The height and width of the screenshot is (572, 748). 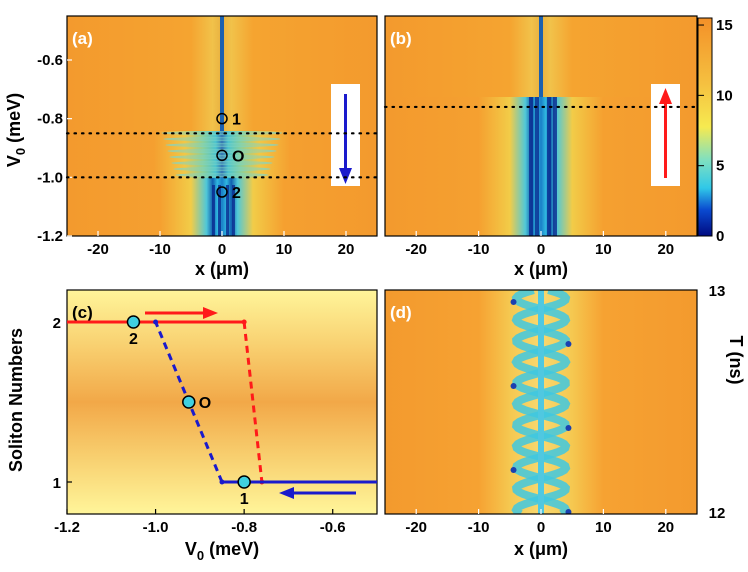 What do you see at coordinates (82, 38) in the screenshot?
I see `panel-label-a: (a)` at bounding box center [82, 38].